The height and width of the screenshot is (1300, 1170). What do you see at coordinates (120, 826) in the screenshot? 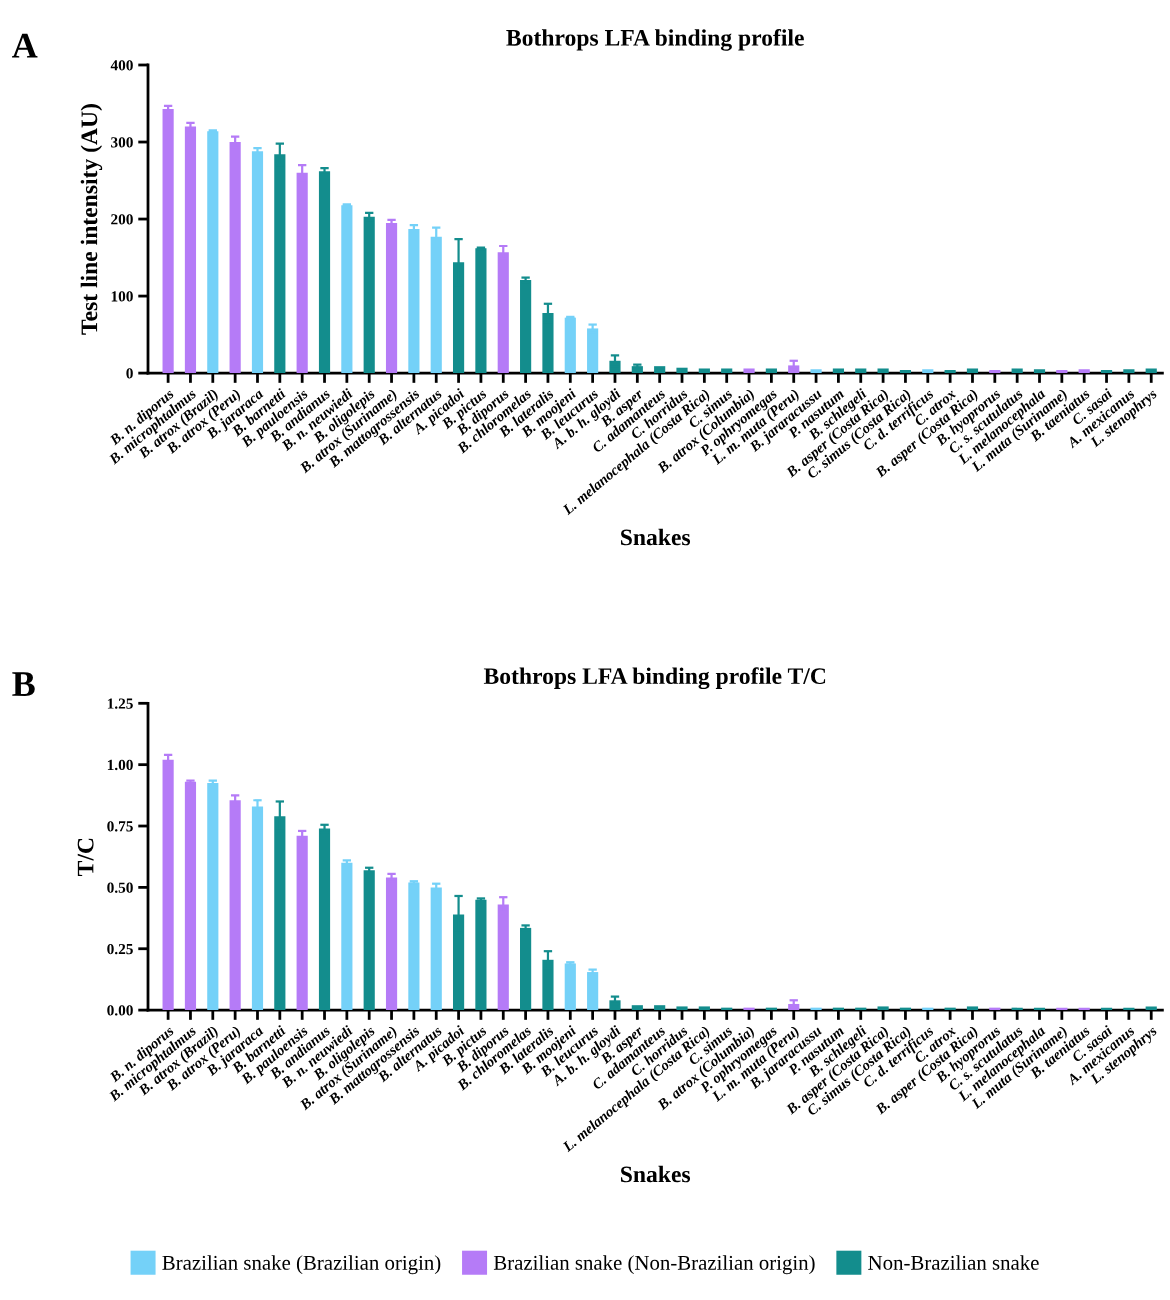
I see `y-tick-label: 0.75` at bounding box center [120, 826].